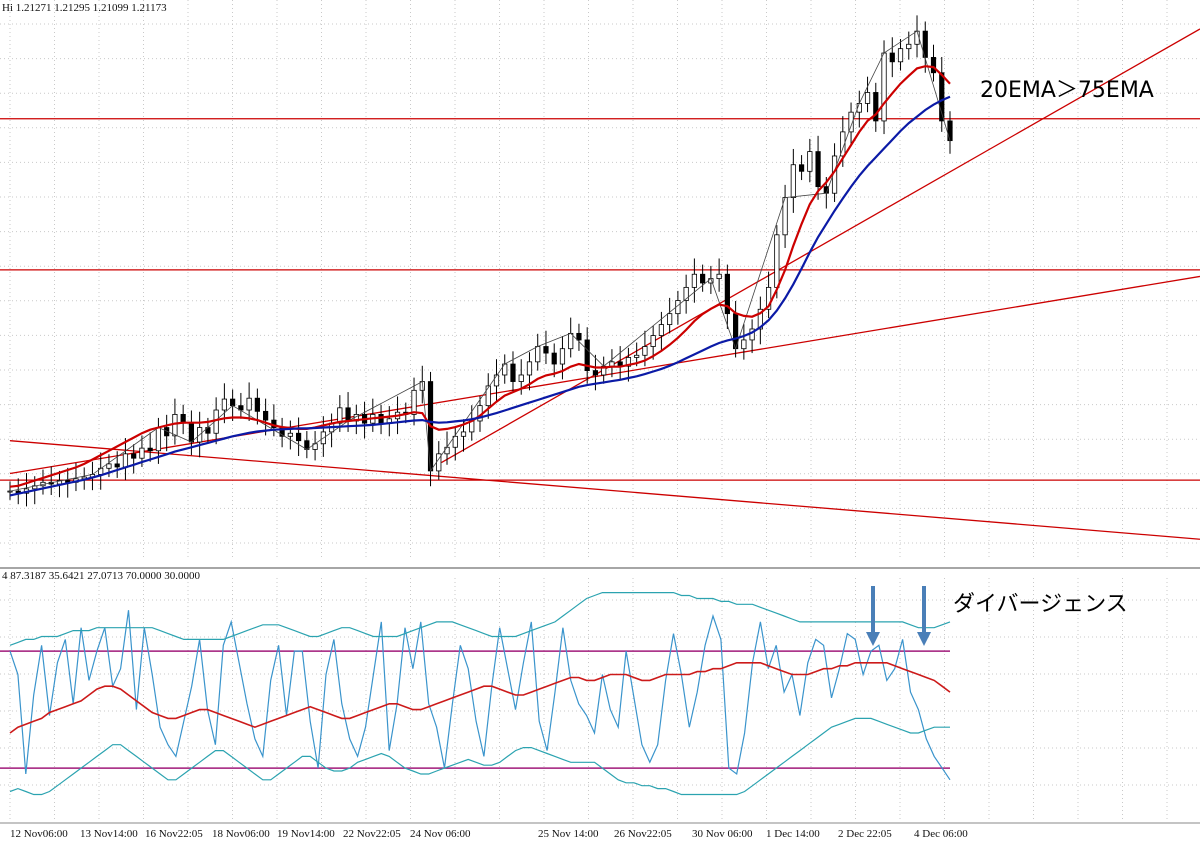  What do you see at coordinates (793, 834) in the screenshot?
I see `x-tick-label: 1 Dec 14:00` at bounding box center [793, 834].